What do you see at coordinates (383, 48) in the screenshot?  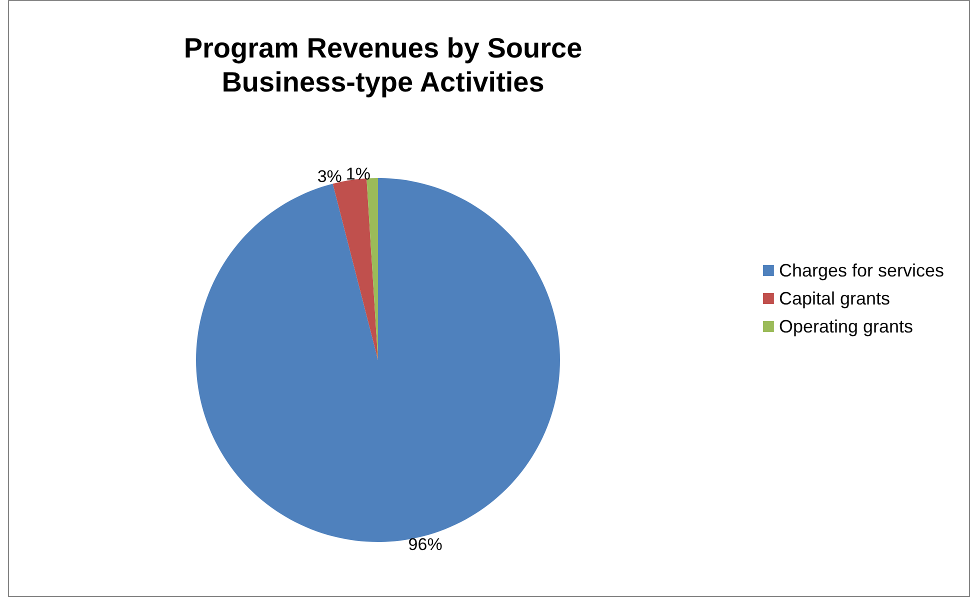 I see `chart-title: Program Revenues by Source` at bounding box center [383, 48].